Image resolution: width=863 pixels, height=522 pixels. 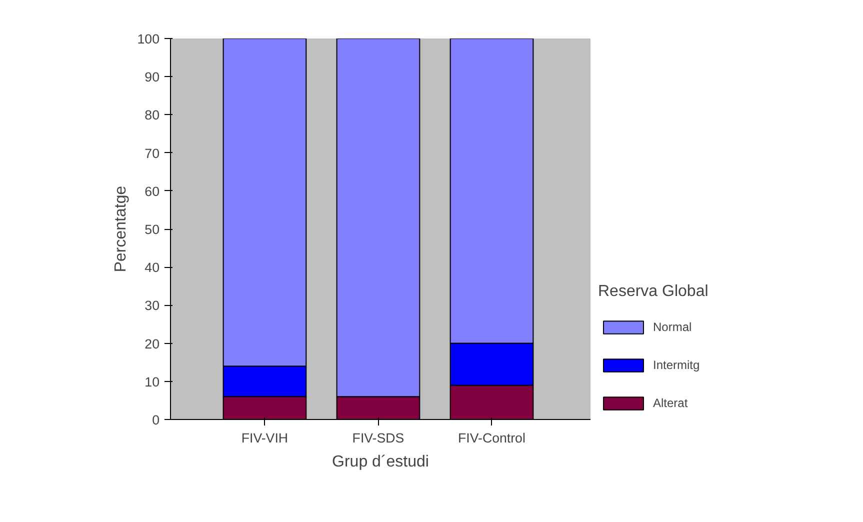 I want to click on y-tick-label: 50, so click(x=152, y=229).